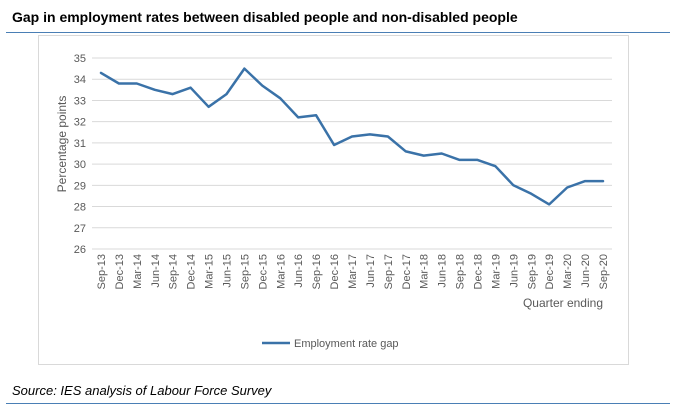 This screenshot has height=415, width=678. What do you see at coordinates (263, 271) in the screenshot?
I see `x-tick-label: Dec-15` at bounding box center [263, 271].